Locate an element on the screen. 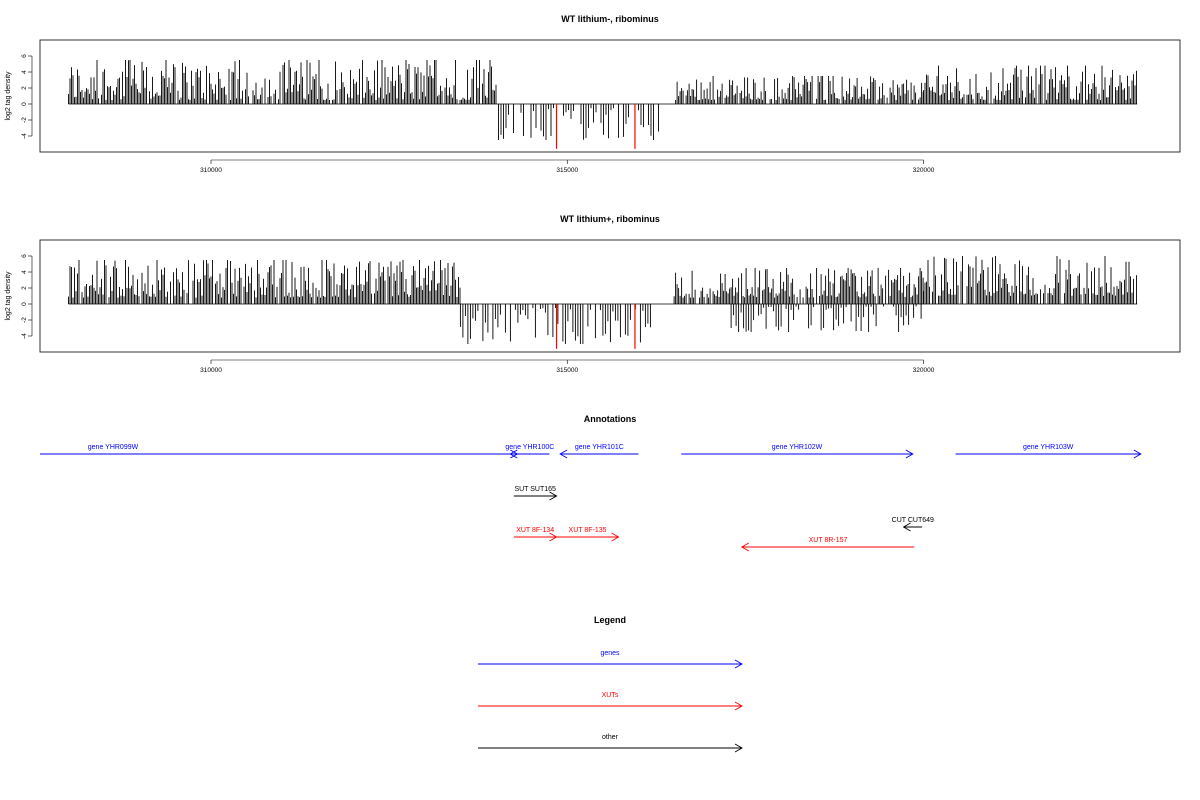 This screenshot has height=800, width=1200. xut-feature-label: XUT 8F-134 is located at coordinates (535, 530).